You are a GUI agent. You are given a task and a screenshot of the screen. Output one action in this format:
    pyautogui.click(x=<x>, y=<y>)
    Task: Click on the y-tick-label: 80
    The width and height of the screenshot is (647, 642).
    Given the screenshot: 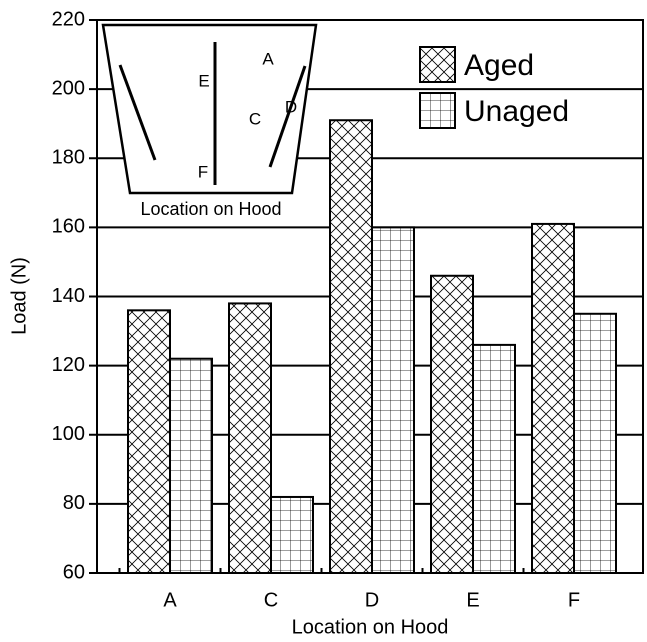 What is the action you would take?
    pyautogui.click(x=74, y=503)
    